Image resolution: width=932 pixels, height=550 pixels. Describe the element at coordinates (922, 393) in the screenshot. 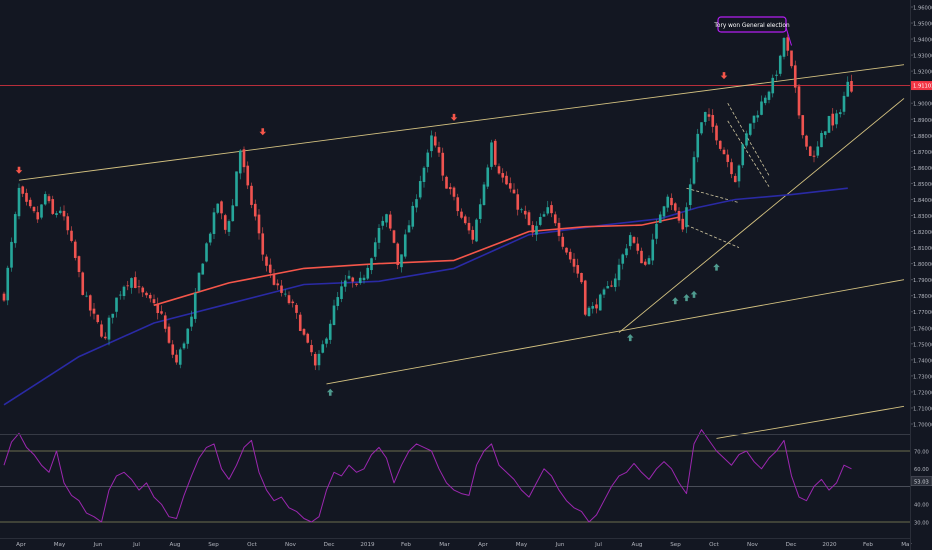

I see `price-tick-label: 1.72000` at that location.